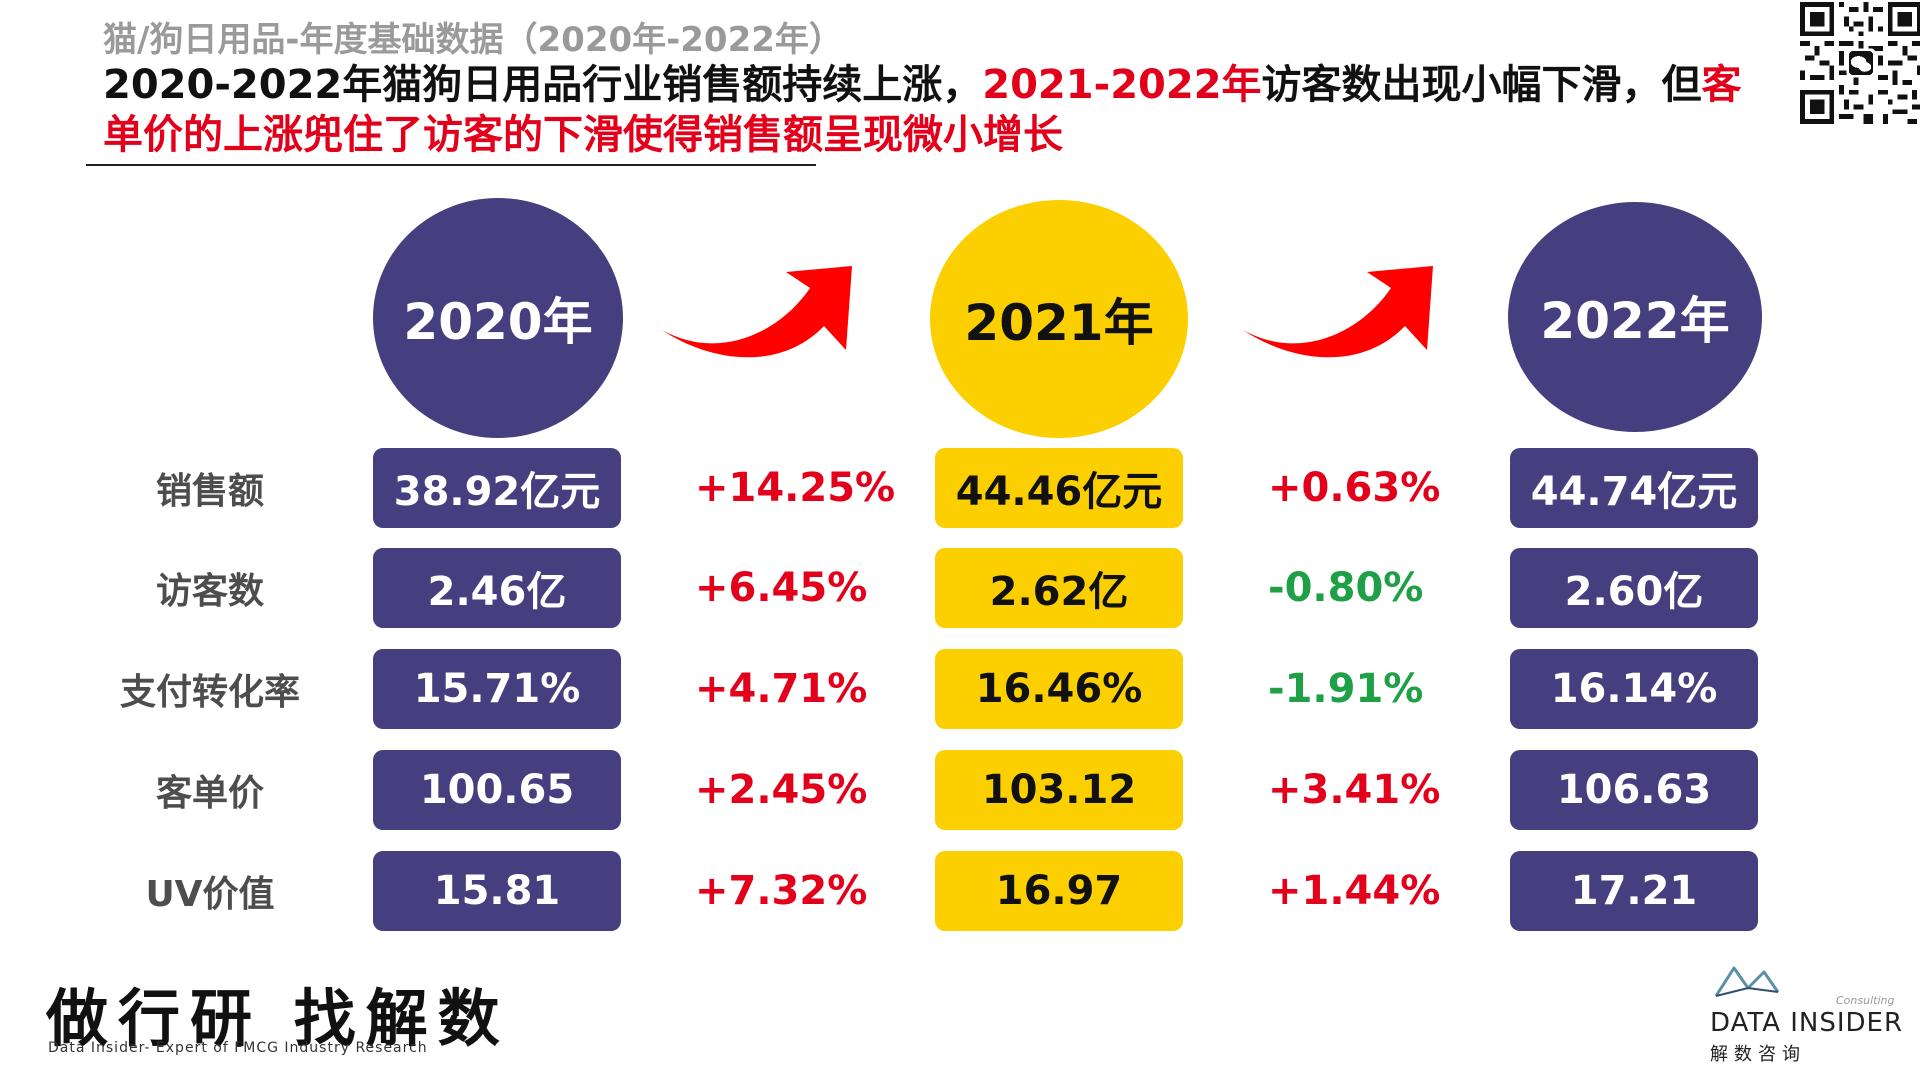  What do you see at coordinates (497, 689) in the screenshot?
I see `value-2020-conversion: 15.71%` at bounding box center [497, 689].